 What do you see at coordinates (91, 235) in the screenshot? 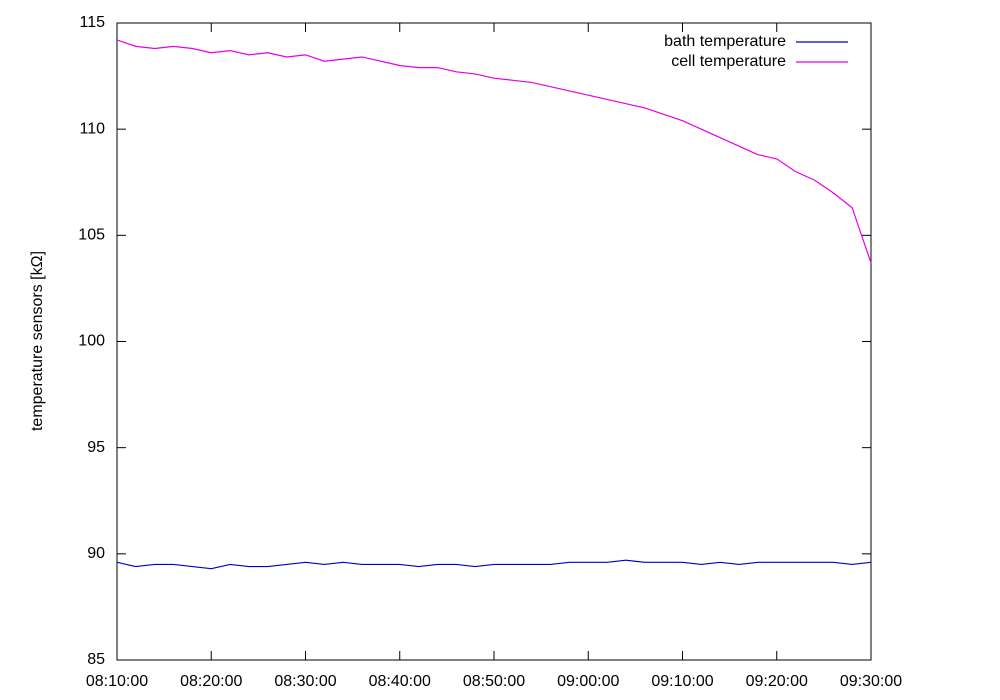
I see `y-tick-label: 105` at bounding box center [91, 235].